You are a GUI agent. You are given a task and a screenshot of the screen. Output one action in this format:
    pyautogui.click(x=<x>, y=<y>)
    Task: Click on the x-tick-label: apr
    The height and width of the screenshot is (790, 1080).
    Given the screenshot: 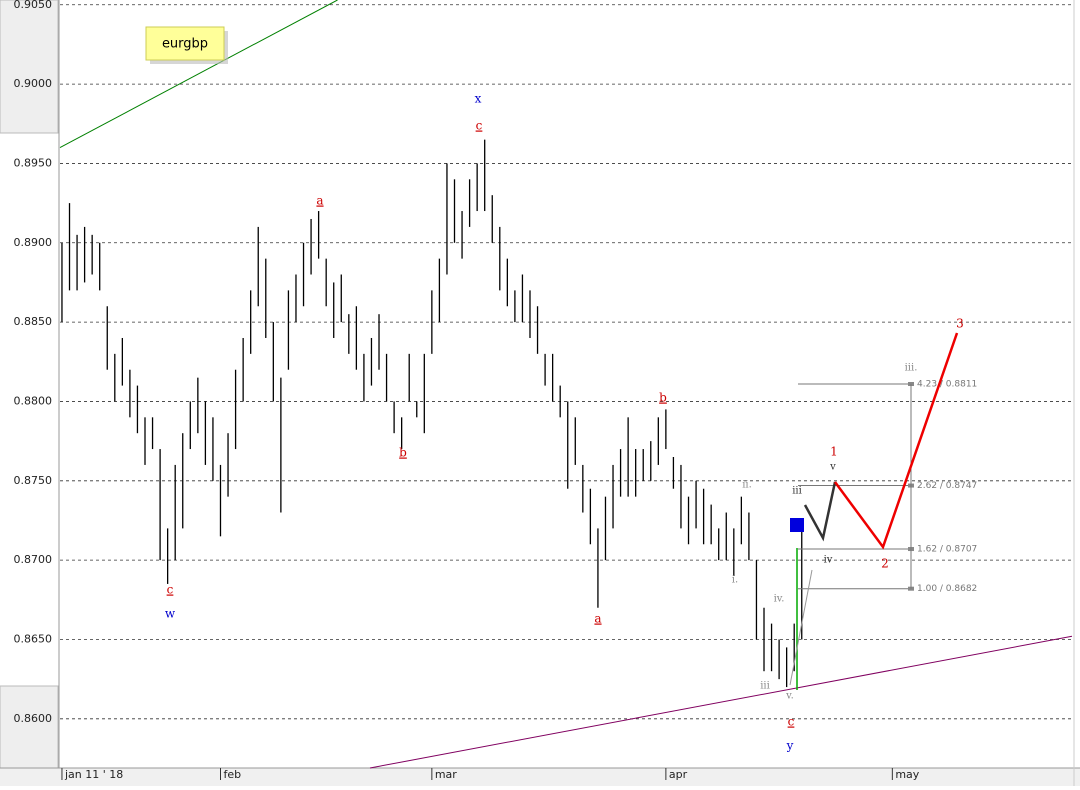 What is the action you would take?
    pyautogui.click(x=678, y=774)
    